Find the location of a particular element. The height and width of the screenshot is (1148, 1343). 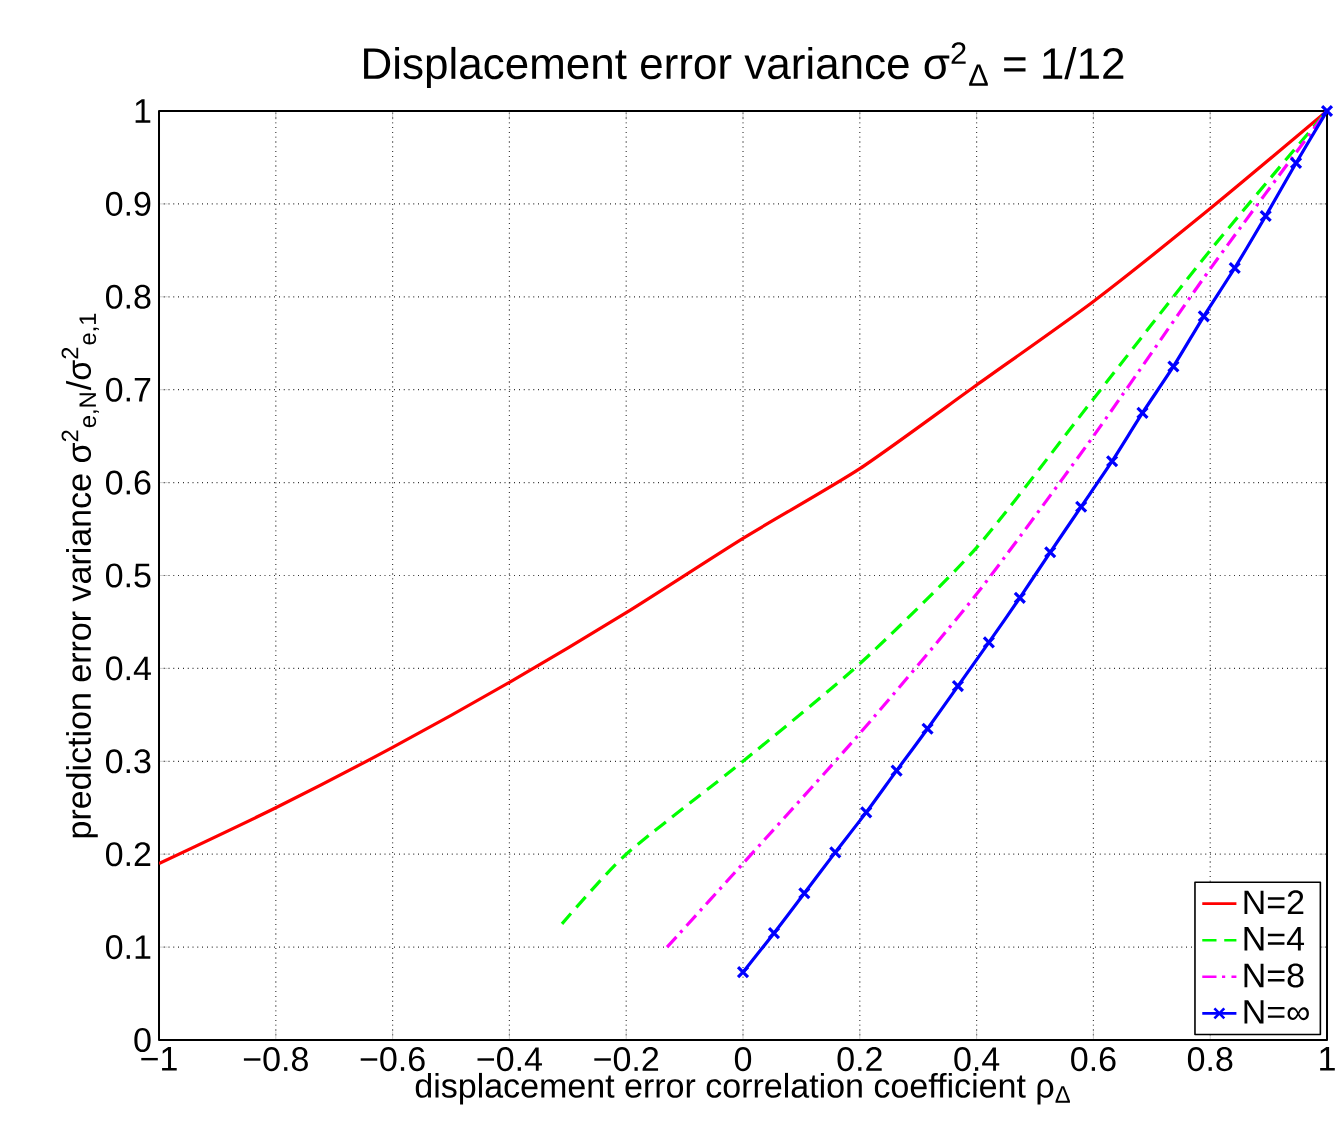

legend-label: N=4 is located at coordinates (1274, 939).